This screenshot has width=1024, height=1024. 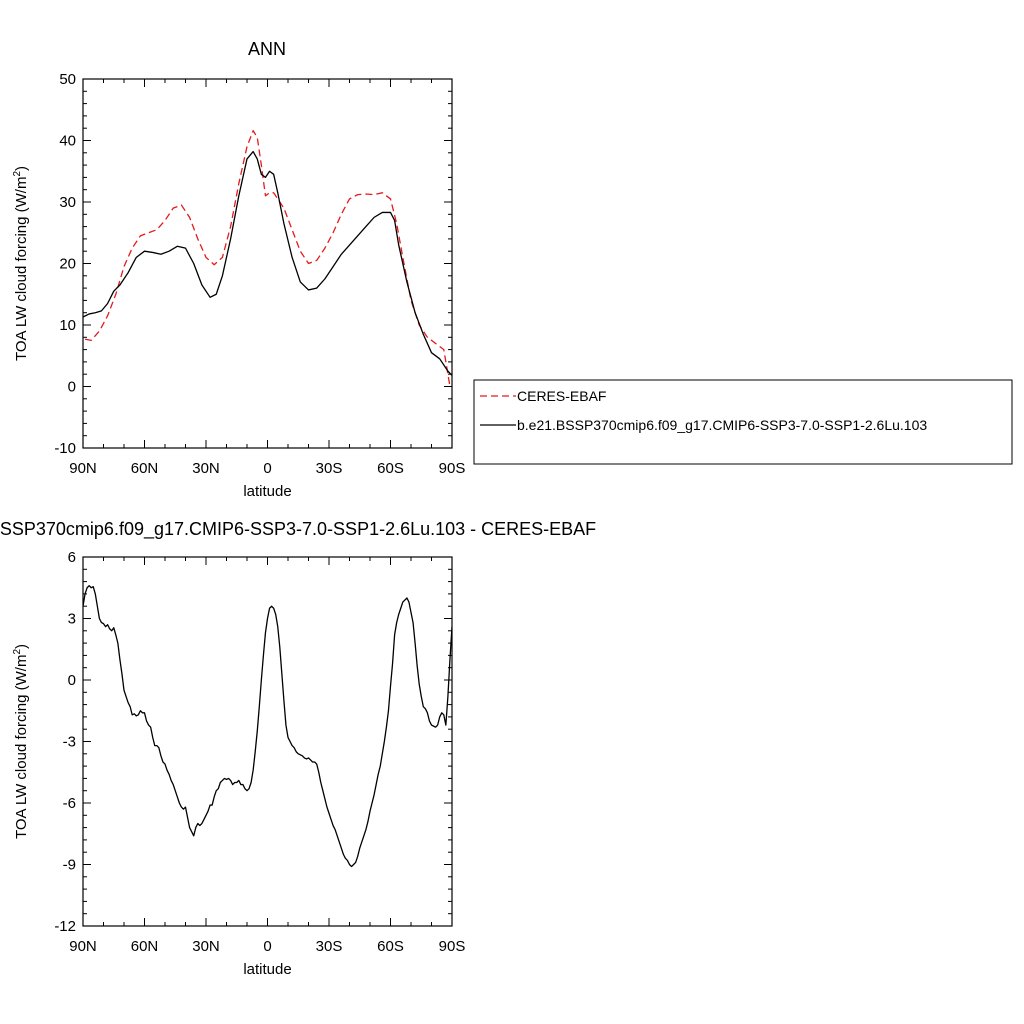 What do you see at coordinates (67, 202) in the screenshot?
I see `y-tick-label: 30` at bounding box center [67, 202].